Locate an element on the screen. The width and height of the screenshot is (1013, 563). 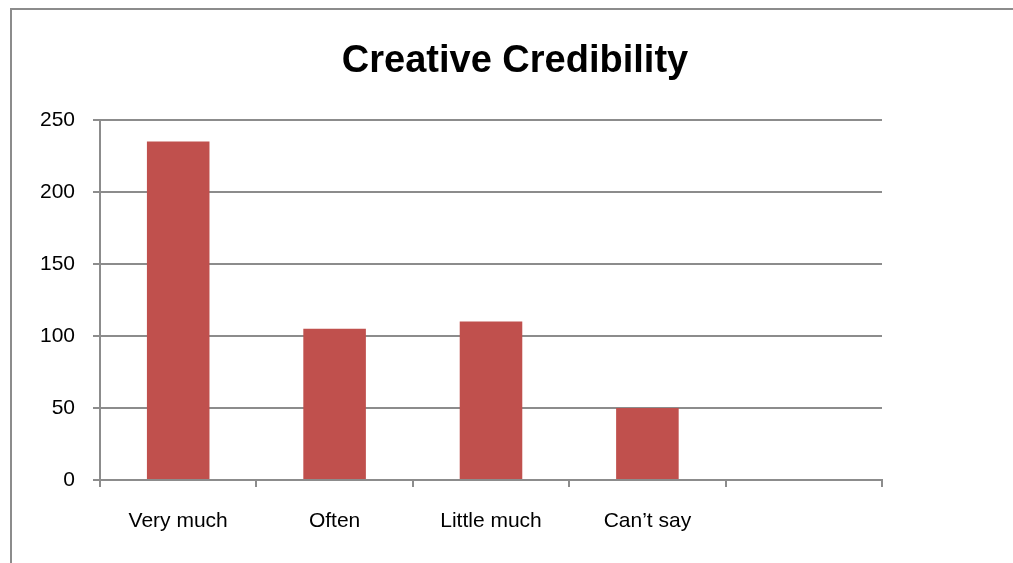
x-tick-label: Very much is located at coordinates (178, 520).